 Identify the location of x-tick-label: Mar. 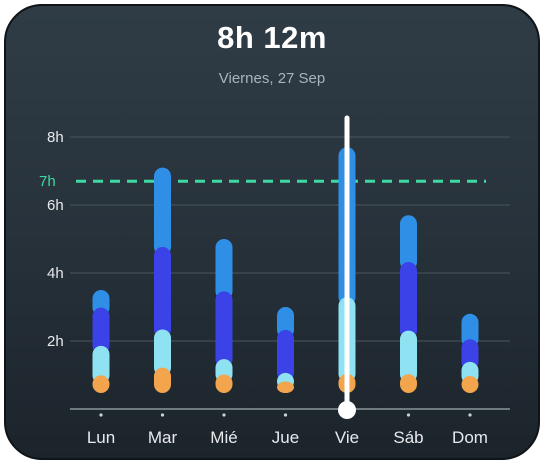
(163, 437).